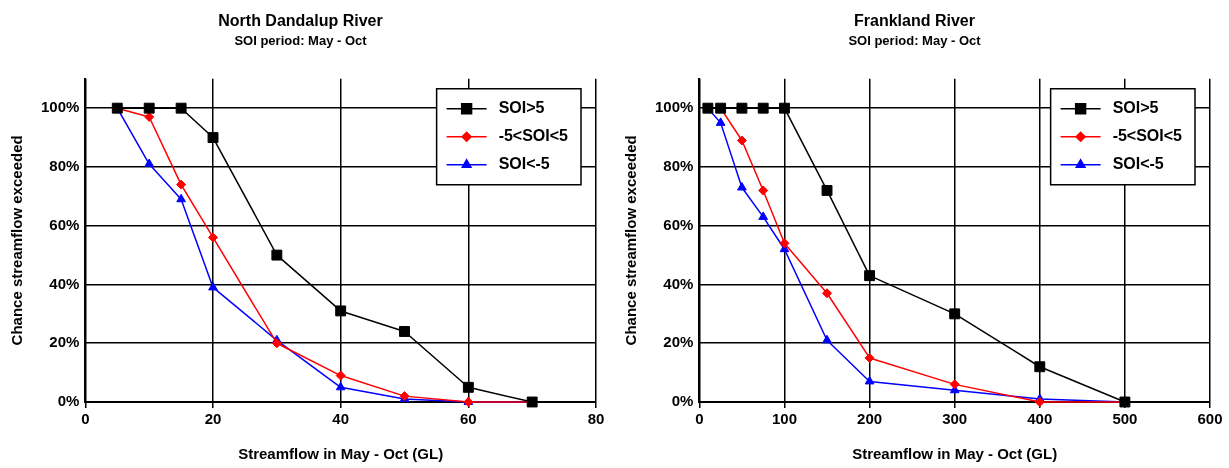 The image size is (1229, 468). What do you see at coordinates (1125, 419) in the screenshot?
I see `x-tick-label: 500` at bounding box center [1125, 419].